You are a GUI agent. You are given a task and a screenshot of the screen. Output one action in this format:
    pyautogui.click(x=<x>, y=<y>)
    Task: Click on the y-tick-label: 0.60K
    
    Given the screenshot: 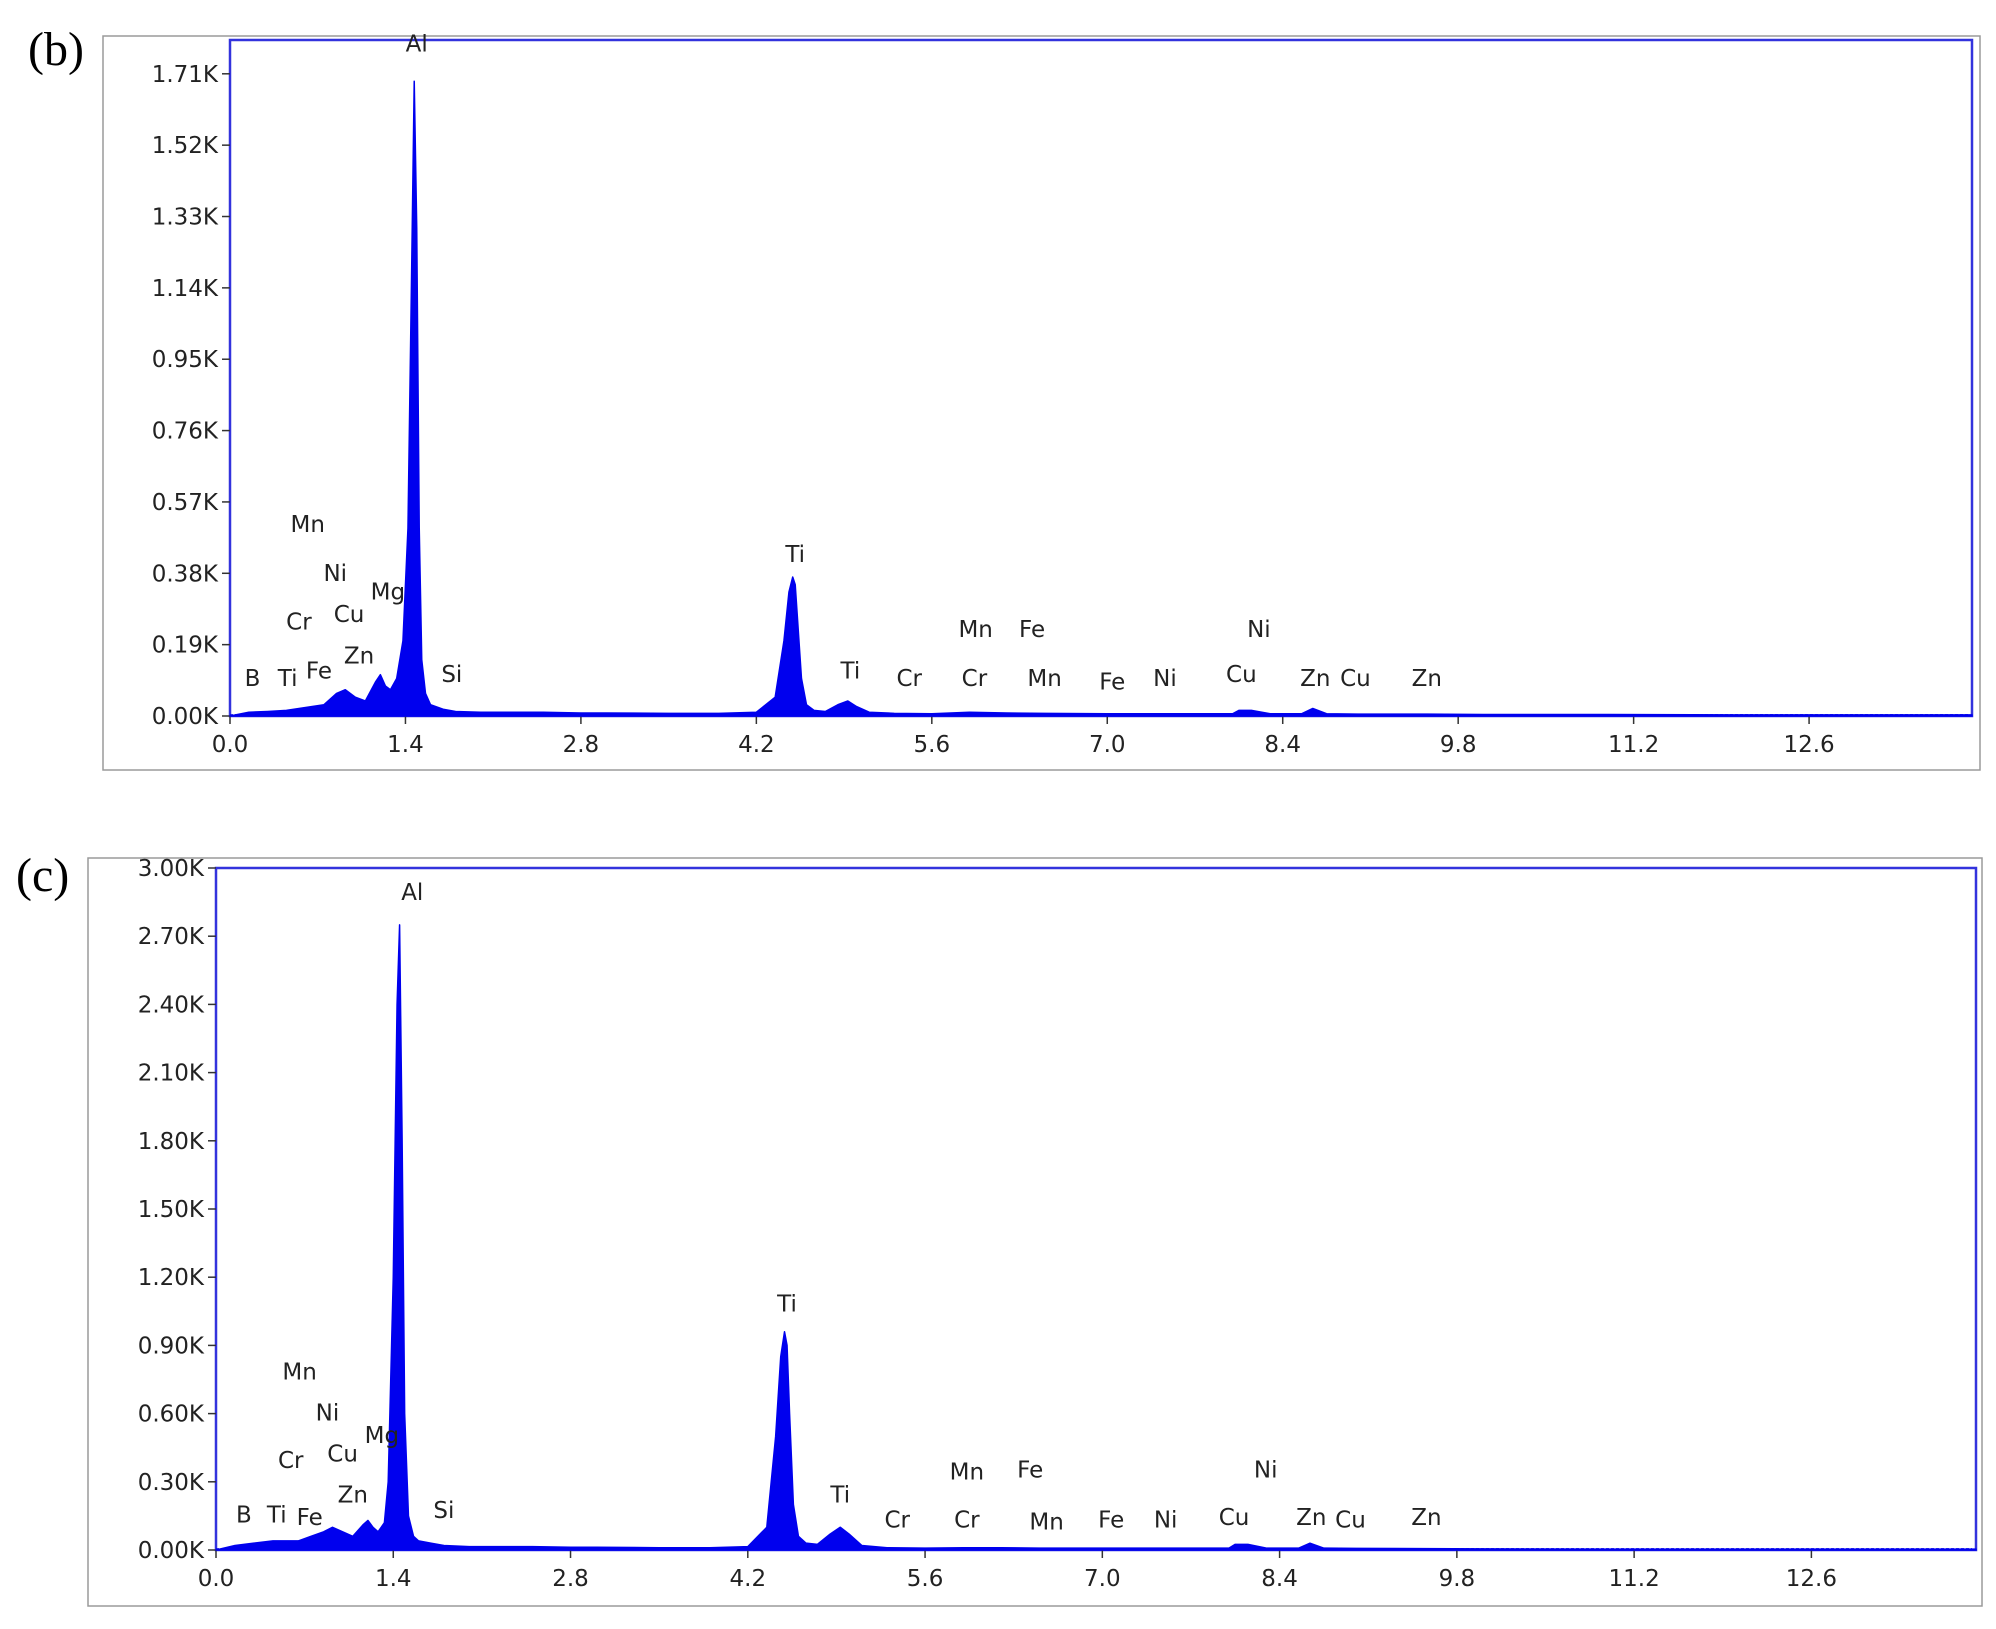 What is the action you would take?
    pyautogui.click(x=171, y=1415)
    